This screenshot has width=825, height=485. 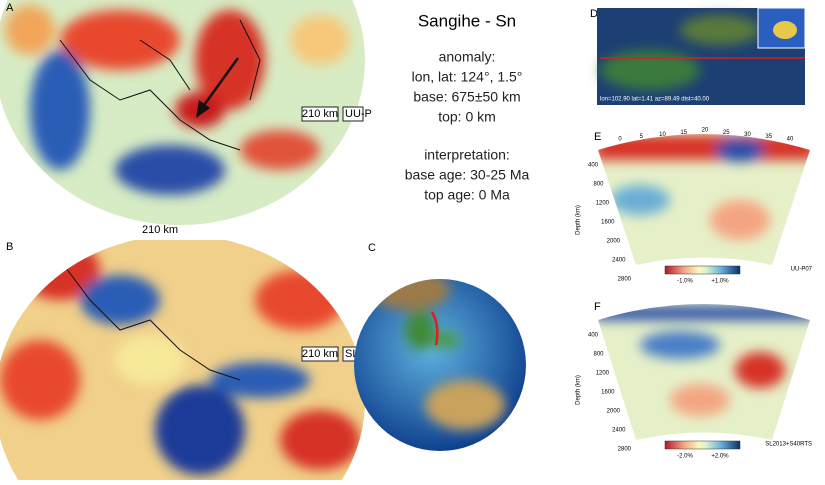 I want to click on model-label: SL2013+S40RTS, so click(x=788, y=445).